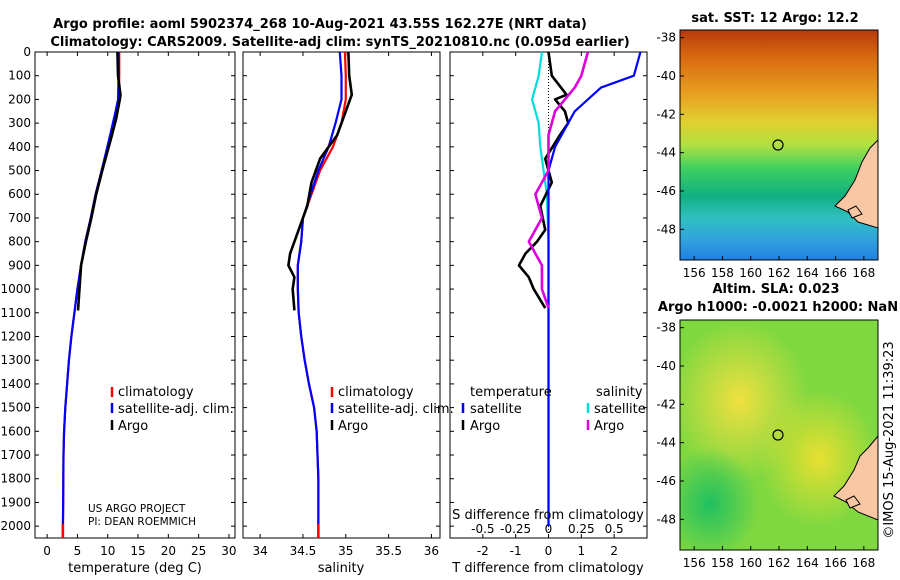 The image size is (900, 580). What do you see at coordinates (228, 551) in the screenshot?
I see `x-tick-label: 30` at bounding box center [228, 551].